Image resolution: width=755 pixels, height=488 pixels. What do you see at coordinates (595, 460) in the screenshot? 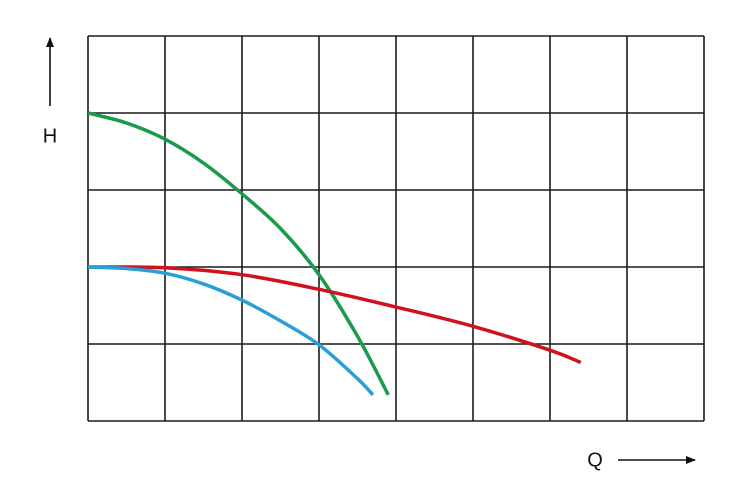
I see `x-axis-label: Q` at bounding box center [595, 460].